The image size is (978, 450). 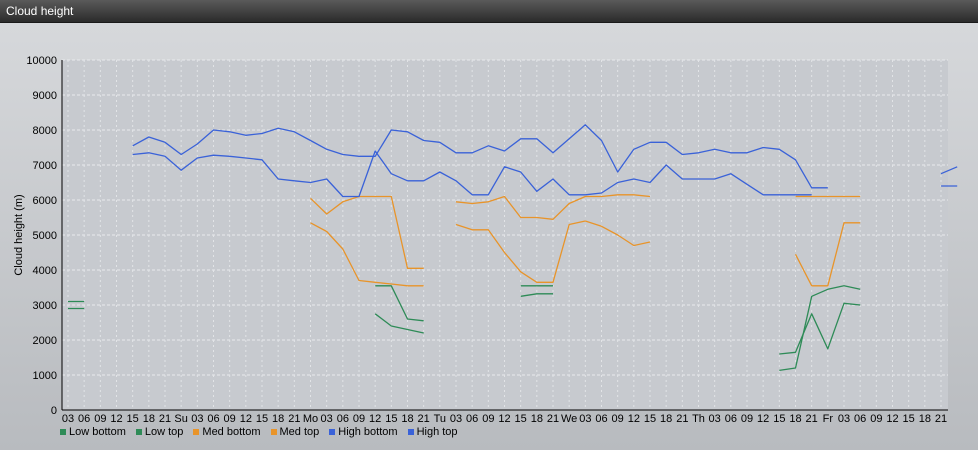 What do you see at coordinates (472, 174) in the screenshot?
I see `series-line-high-bottom` at bounding box center [472, 174].